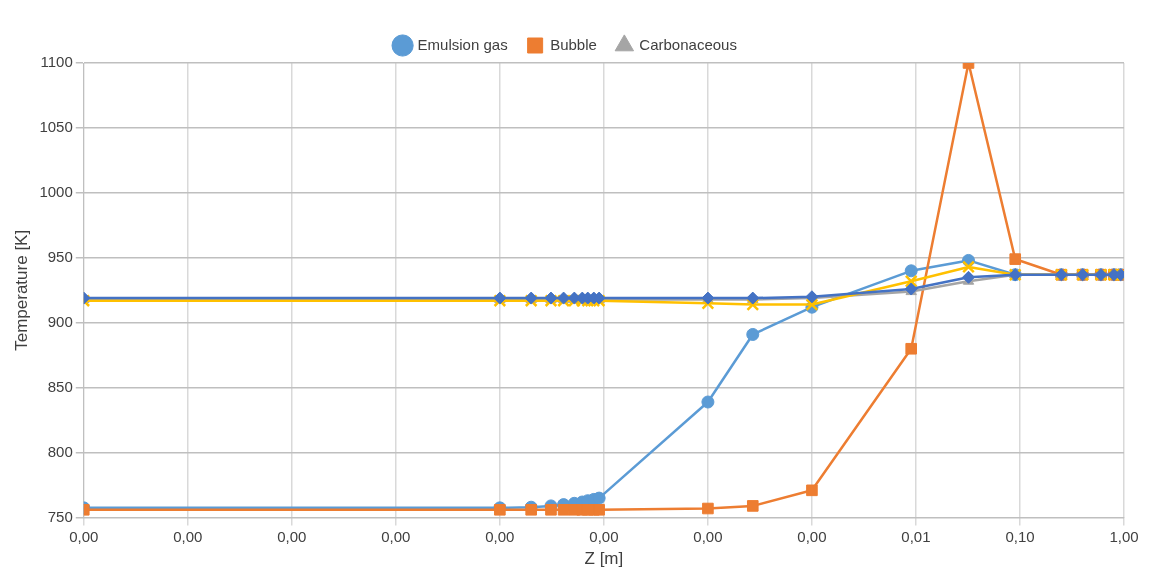 This screenshot has width=1162, height=578. I want to click on y-tick-label: 1050, so click(56, 127).